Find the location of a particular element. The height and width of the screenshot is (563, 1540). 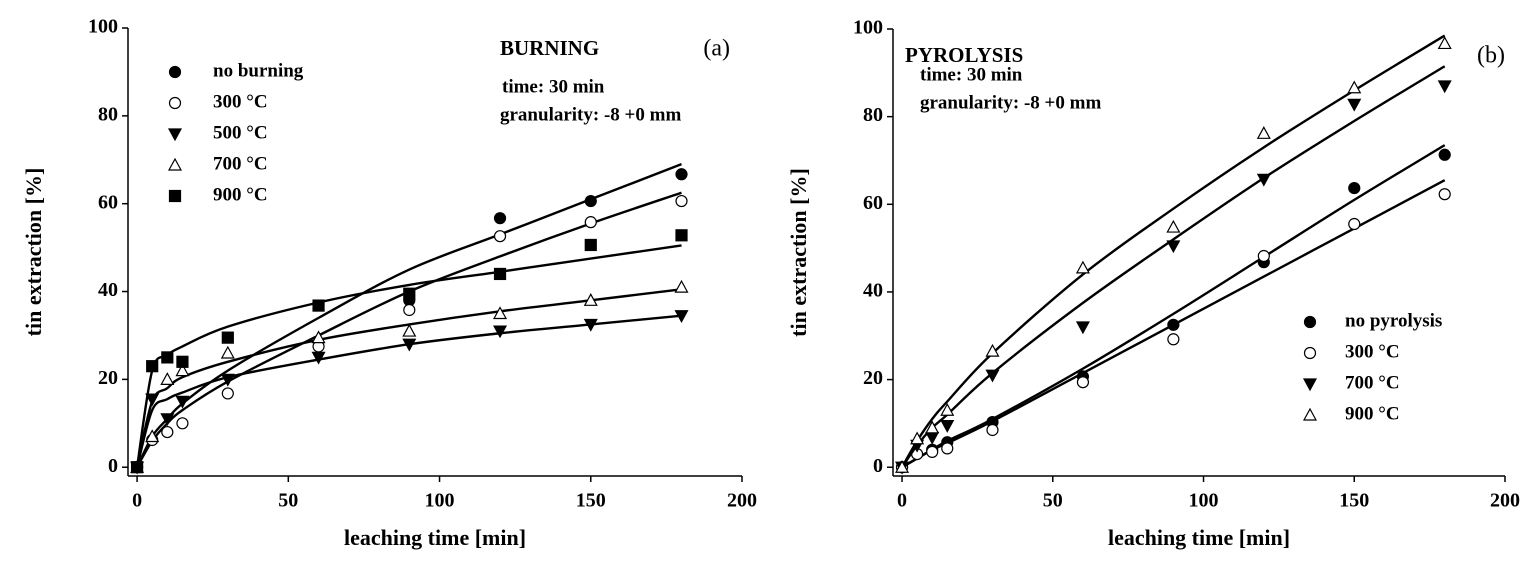

legend-label: 500 °C is located at coordinates (240, 132).